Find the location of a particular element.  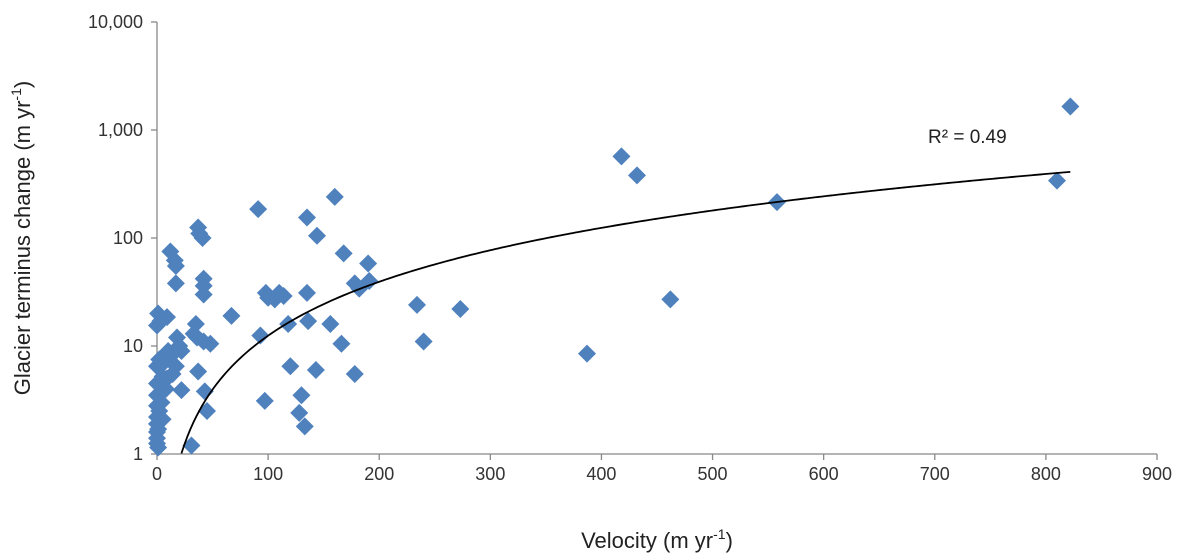

y-tick-label: 1 is located at coordinates (138, 454).